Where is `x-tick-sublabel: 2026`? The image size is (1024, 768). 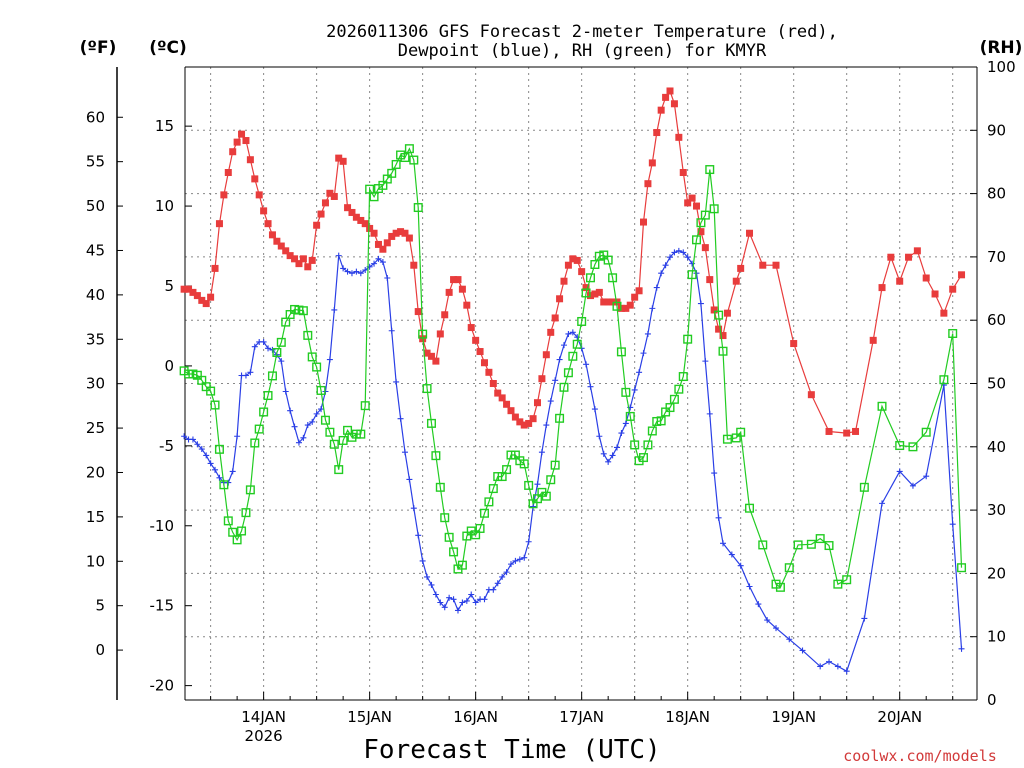
x-tick-sublabel: 2026 is located at coordinates (264, 736).